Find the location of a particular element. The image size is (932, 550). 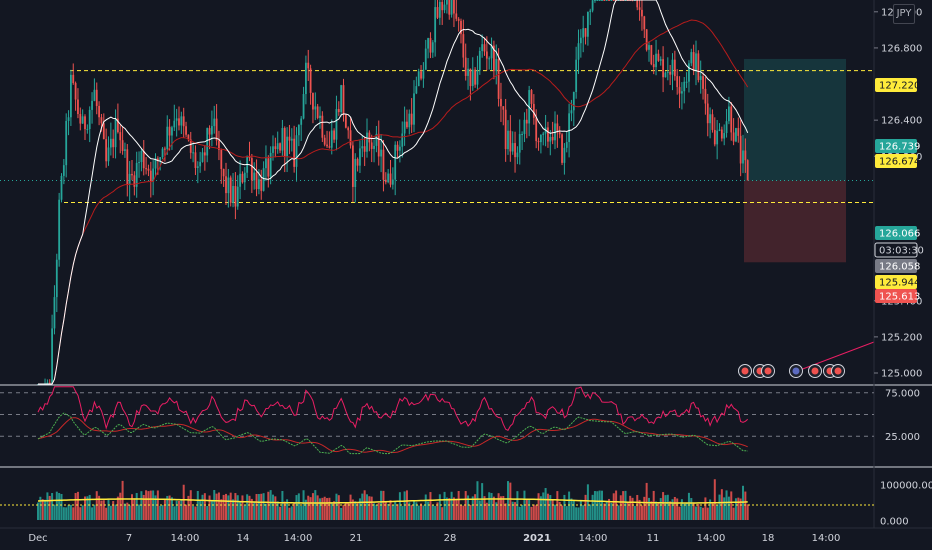

stochastic-d-line is located at coordinates (392, 435).